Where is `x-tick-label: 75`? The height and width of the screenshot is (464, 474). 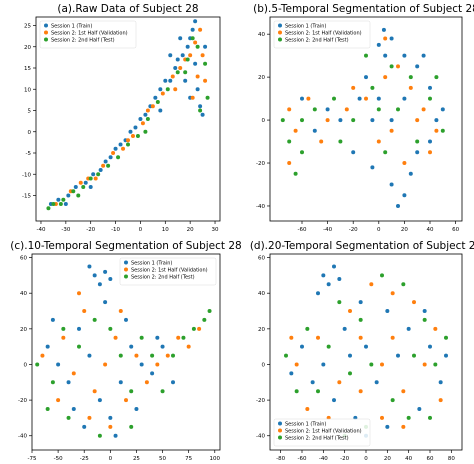 x-tick-label: 75 is located at coordinates (188, 459).